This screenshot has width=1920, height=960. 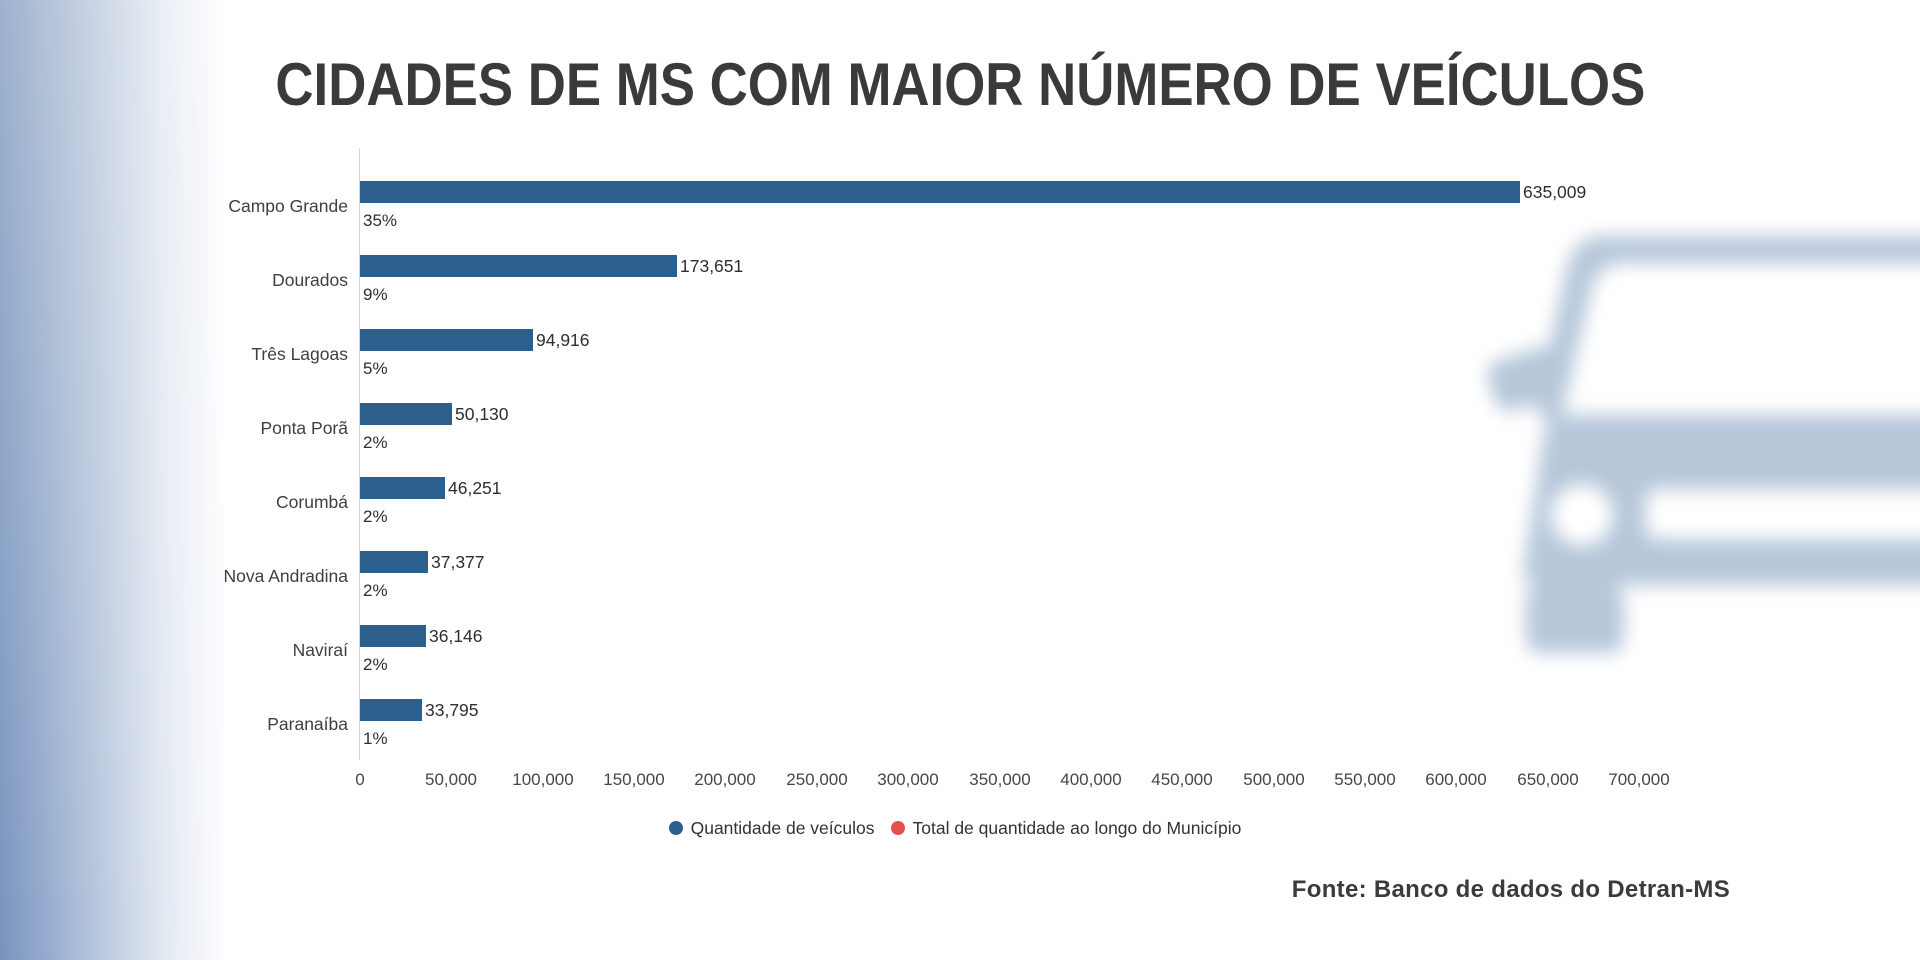 I want to click on bar-value-label: 33,795, so click(x=452, y=710).